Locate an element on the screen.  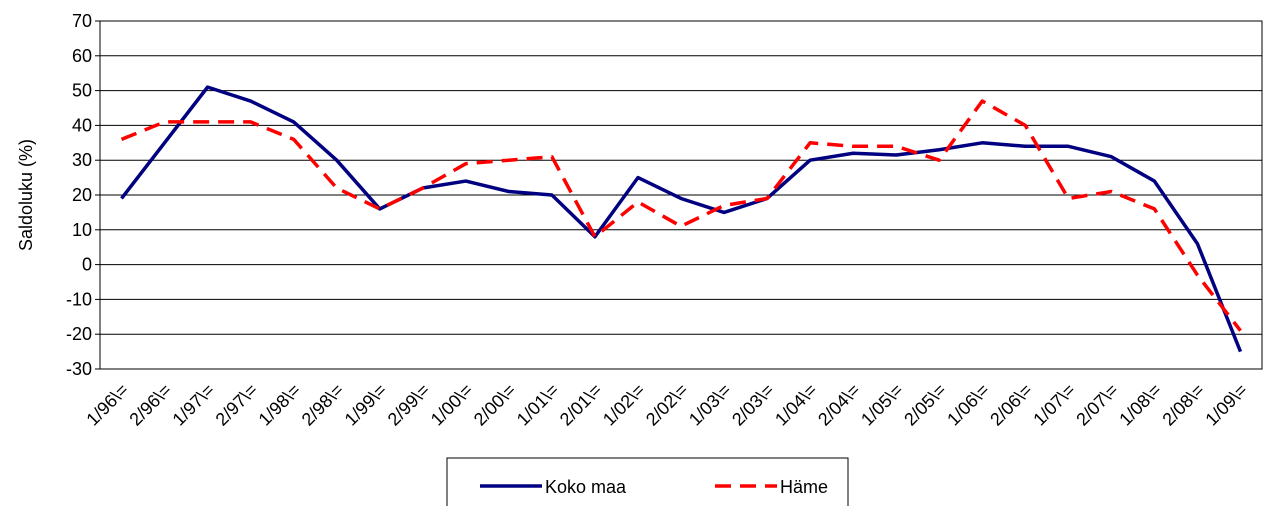
x-tick-label: 2/02\= is located at coordinates (667, 405).